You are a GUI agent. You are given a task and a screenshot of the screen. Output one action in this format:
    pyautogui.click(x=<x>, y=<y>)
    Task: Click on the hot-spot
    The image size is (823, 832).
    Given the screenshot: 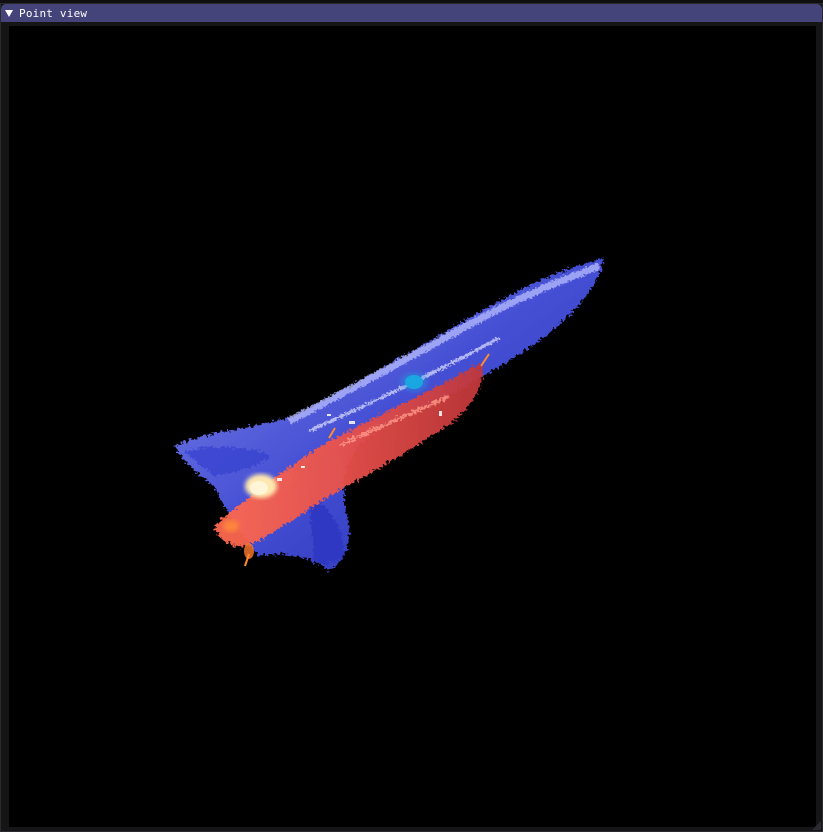 What is the action you would take?
    pyautogui.click(x=250, y=516)
    